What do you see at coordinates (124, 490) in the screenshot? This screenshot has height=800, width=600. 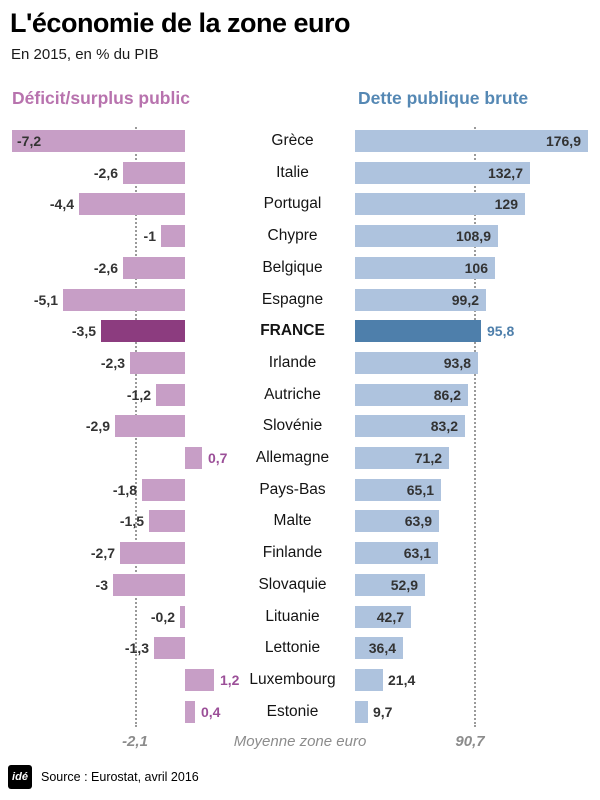 I see `deficit-value: -1,8` at bounding box center [124, 490].